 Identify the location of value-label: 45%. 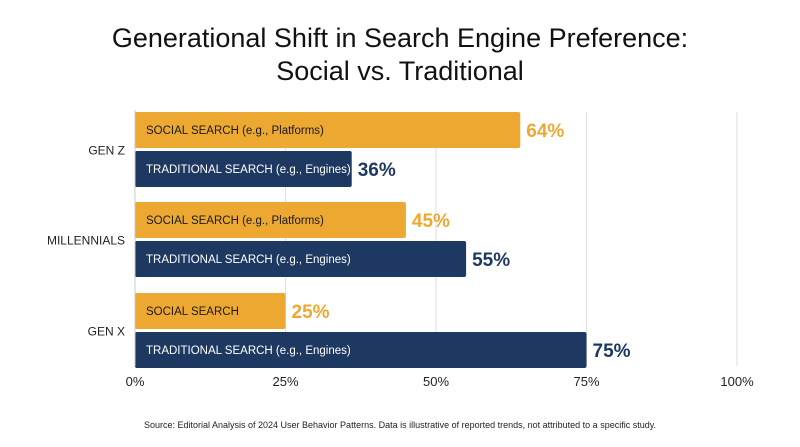
(431, 221).